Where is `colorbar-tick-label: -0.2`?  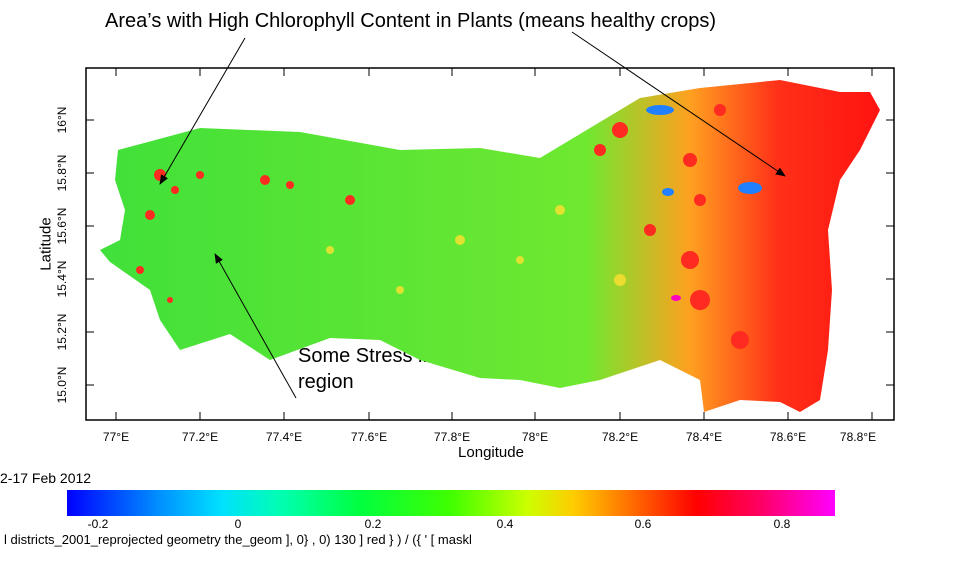
colorbar-tick-label: -0.2 is located at coordinates (98, 524).